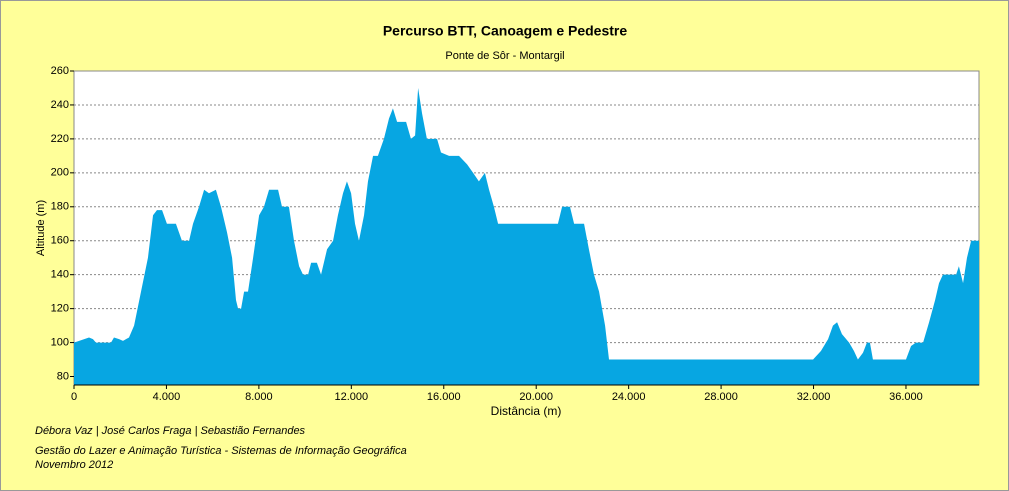 The image size is (1009, 491). What do you see at coordinates (60, 309) in the screenshot?
I see `y-tick-label: 120` at bounding box center [60, 309].